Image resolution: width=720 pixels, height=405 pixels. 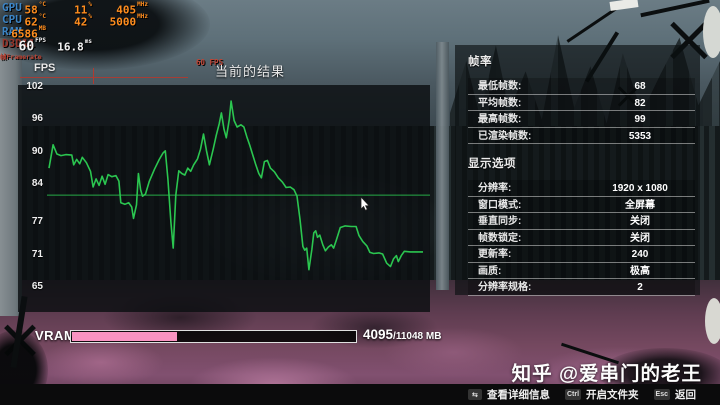 I want to click on hotkey-hint-label: 返回, so click(x=685, y=395).